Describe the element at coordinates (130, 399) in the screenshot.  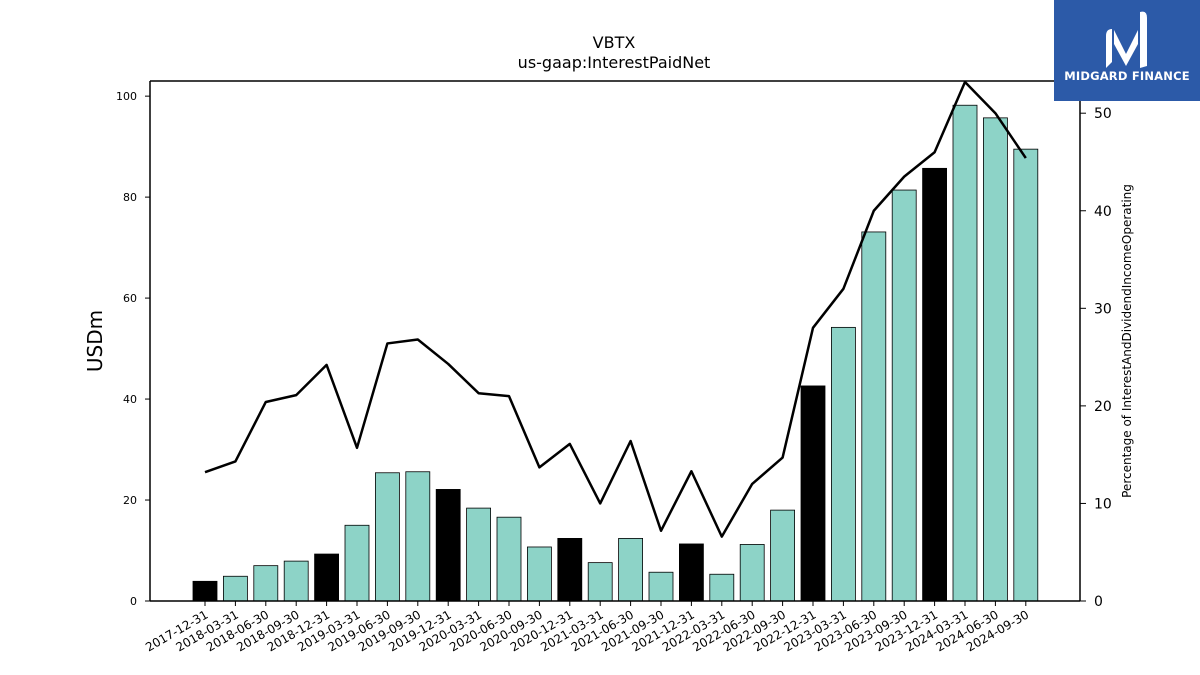
I see `y-tick-label: 40` at that location.